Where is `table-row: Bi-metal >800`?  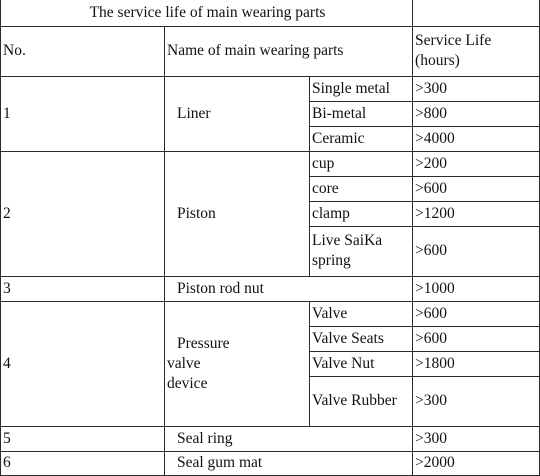
table-row: Bi-metal >800 is located at coordinates (270, 113).